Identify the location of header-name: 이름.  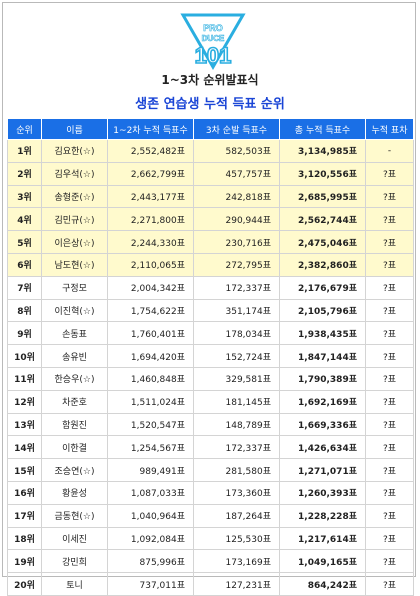
(74, 129).